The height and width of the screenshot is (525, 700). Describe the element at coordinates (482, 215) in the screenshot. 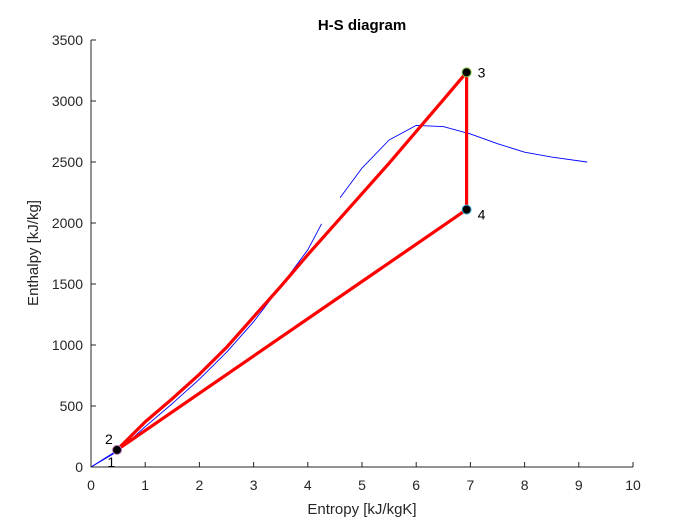

I see `point-label-4: 4` at that location.